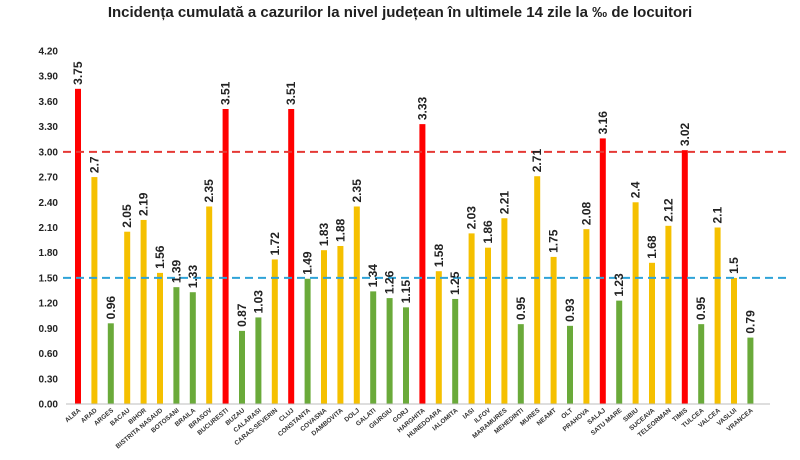 This screenshot has height=460, width=800. I want to click on data-label: 1.25, so click(455, 283).